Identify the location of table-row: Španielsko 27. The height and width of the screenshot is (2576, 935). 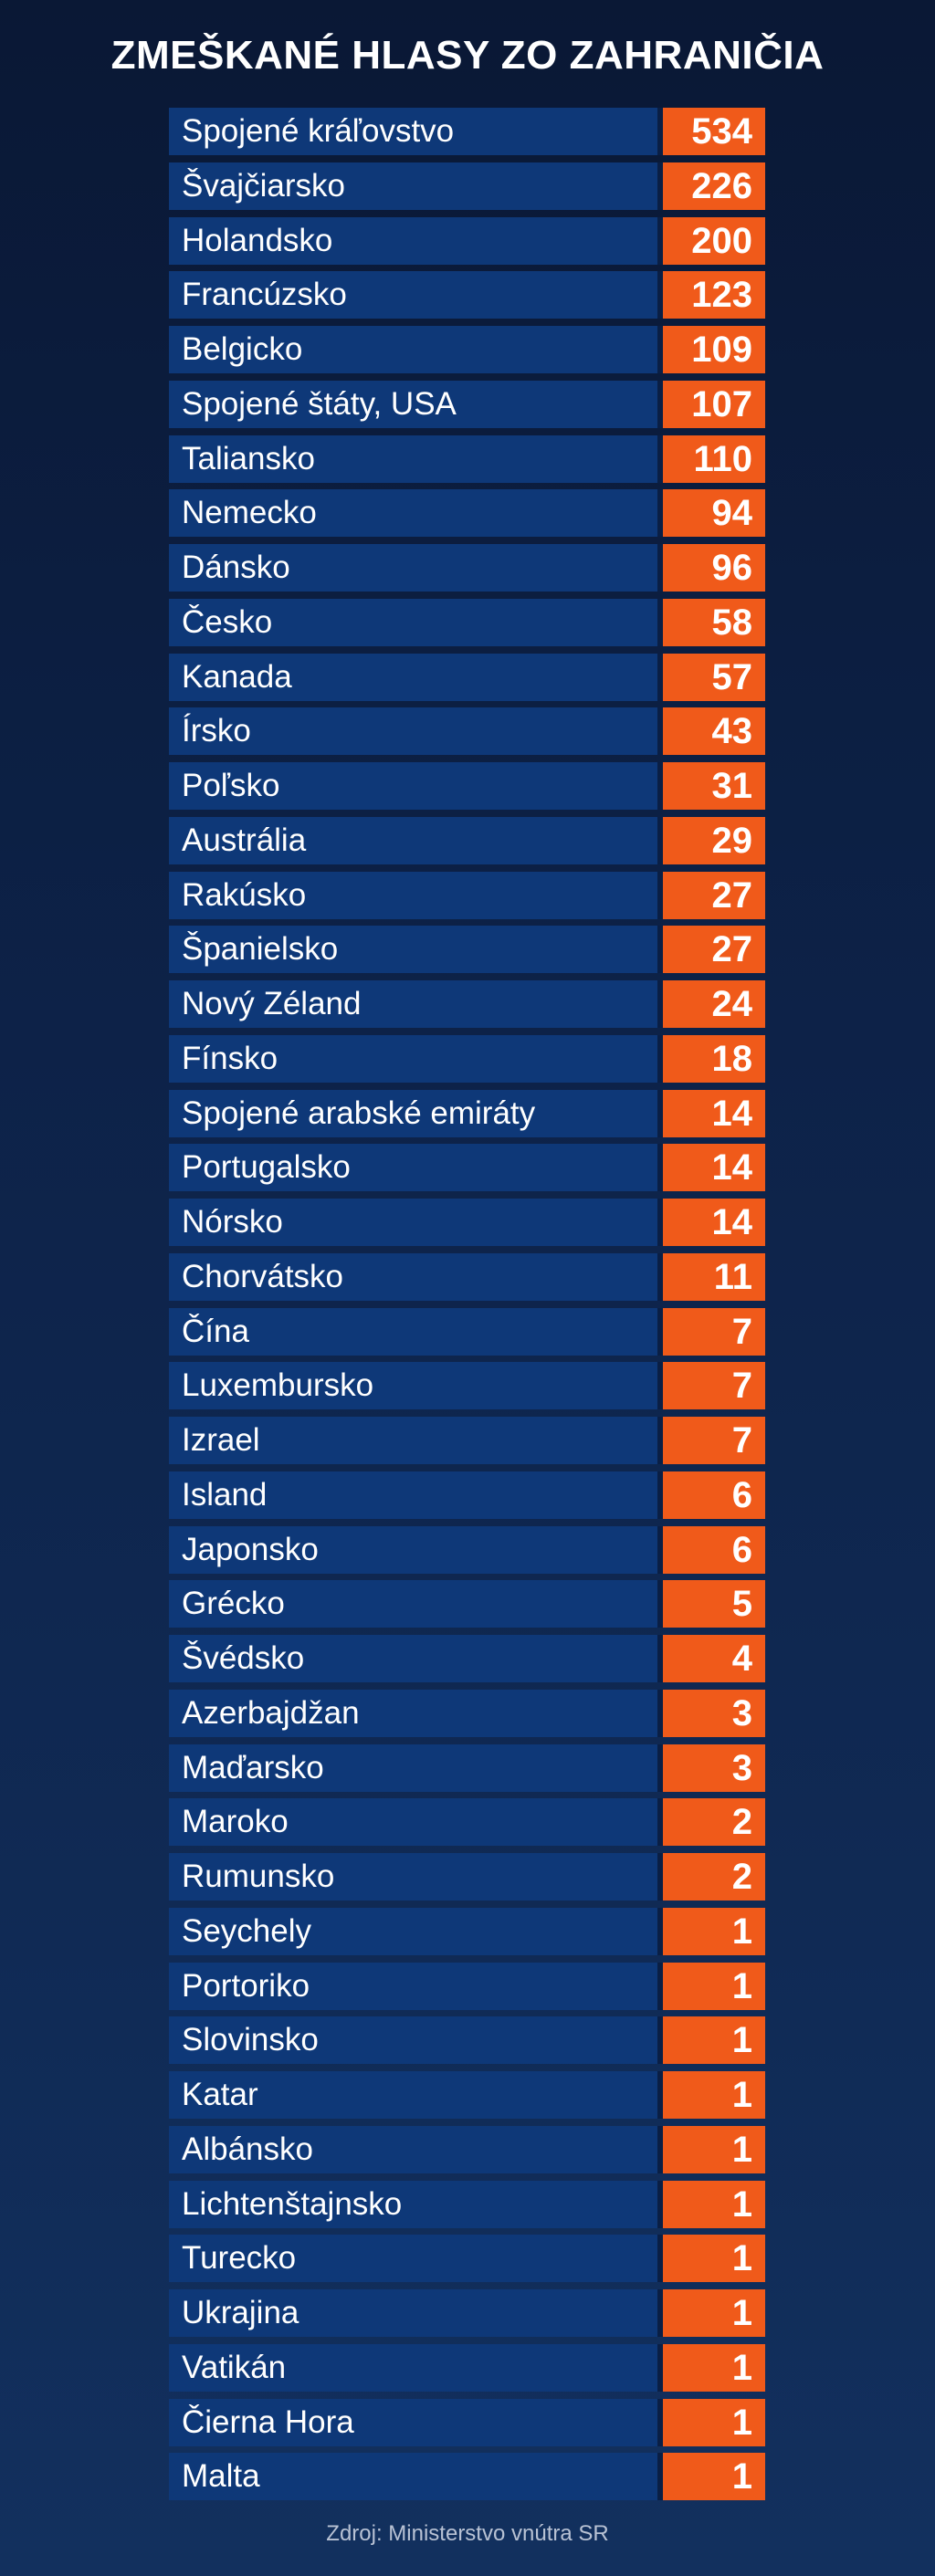
(467, 950).